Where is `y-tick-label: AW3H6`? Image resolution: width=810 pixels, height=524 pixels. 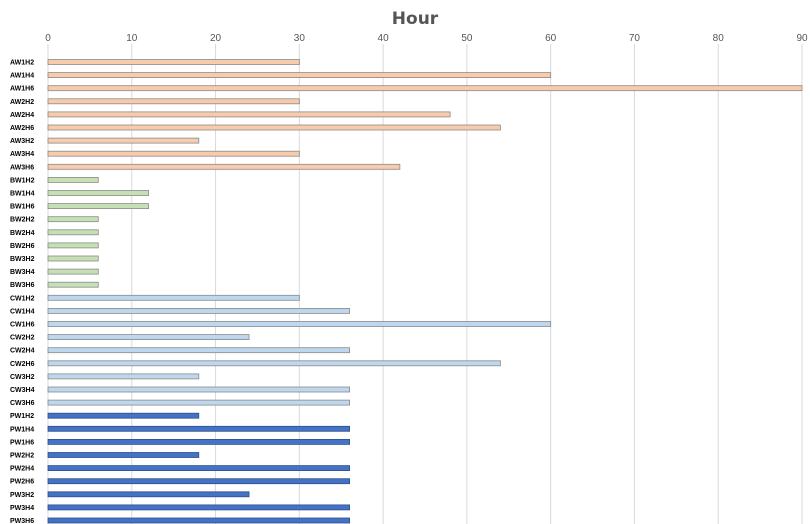
y-tick-label: AW3H6 is located at coordinates (22, 167).